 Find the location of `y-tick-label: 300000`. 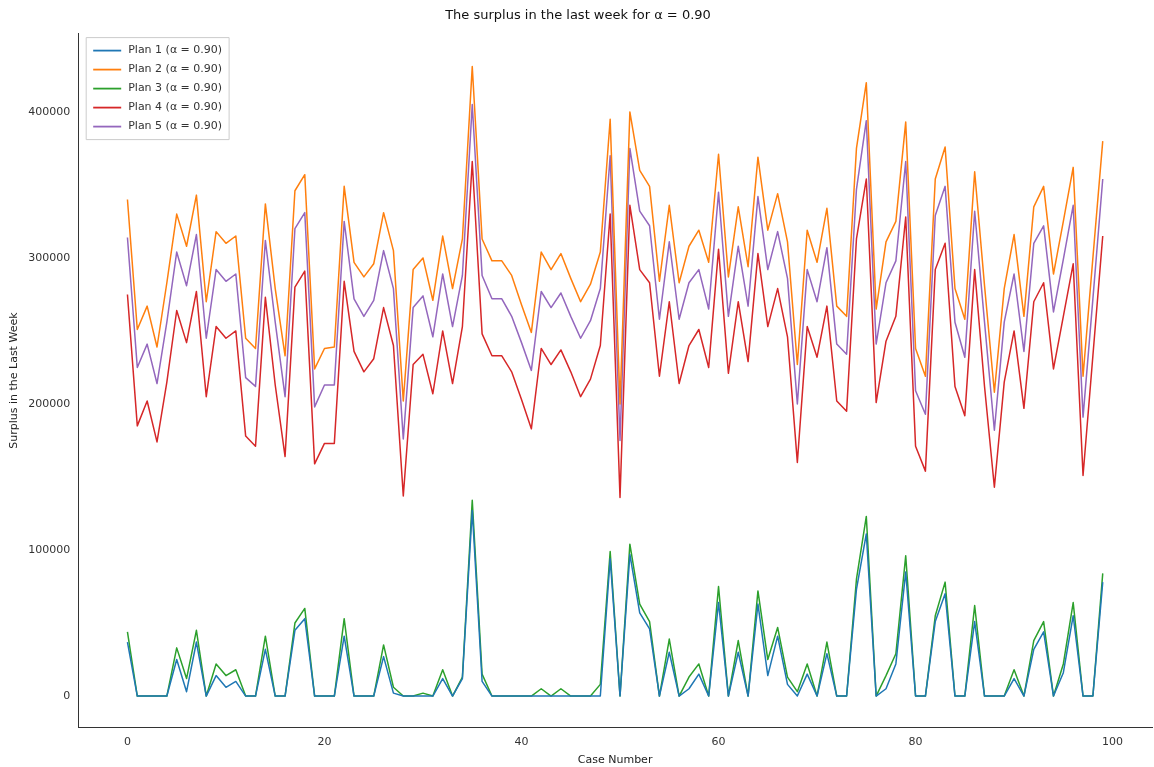

y-tick-label: 300000 is located at coordinates (49, 257).